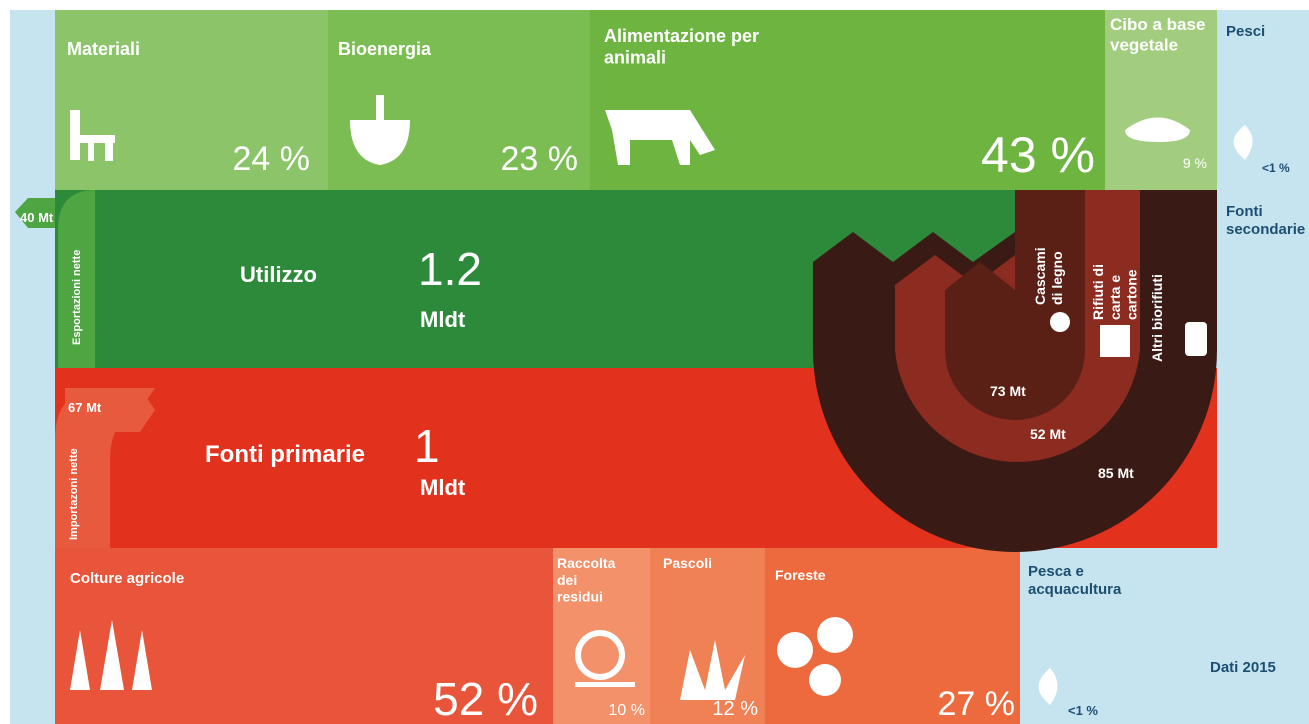 This screenshot has width=1309, height=724. I want to click on label: Pesci, so click(1245, 31).